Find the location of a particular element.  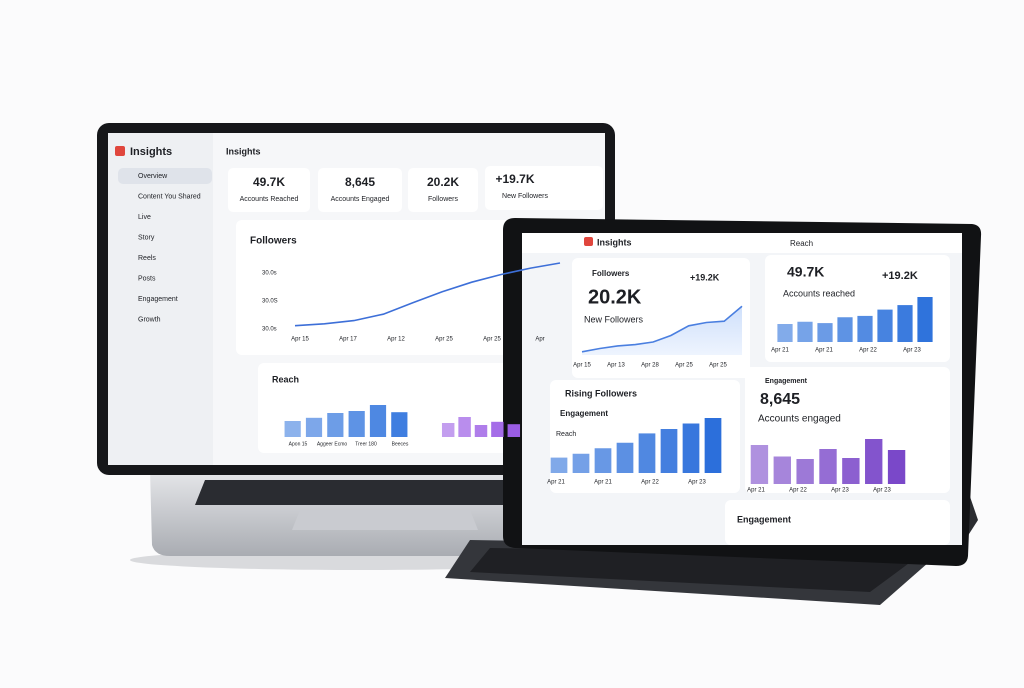

header-label: Reach is located at coordinates (801, 243).